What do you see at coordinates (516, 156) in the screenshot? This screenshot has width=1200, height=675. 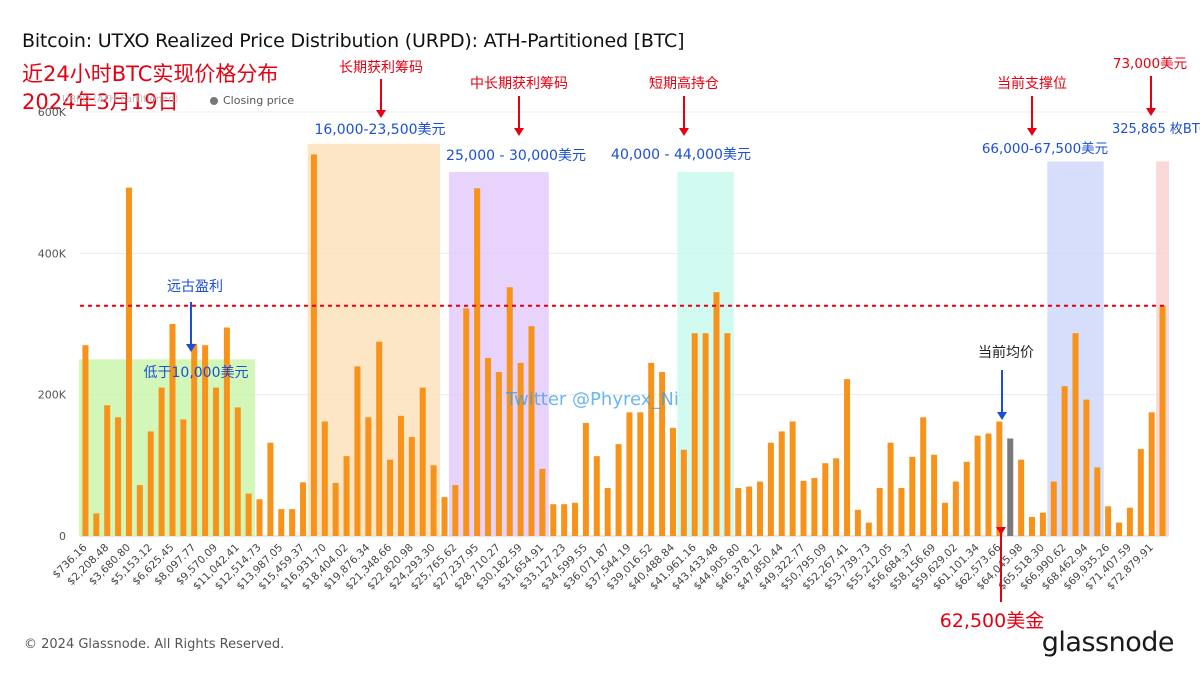 I see `annotation-mid-long-term-range: 25,000 - 30,000美元` at bounding box center [516, 156].